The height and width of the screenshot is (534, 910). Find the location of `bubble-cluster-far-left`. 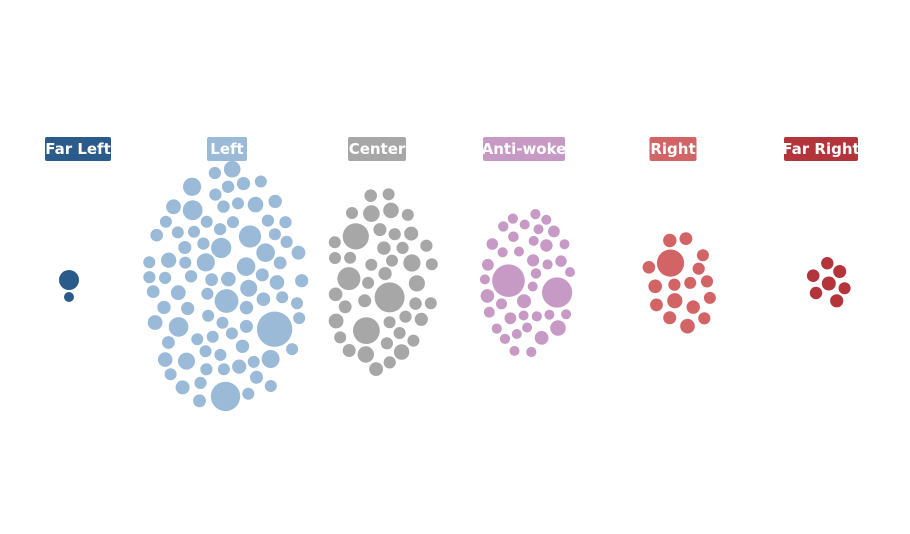

bubble-cluster-far-left is located at coordinates (69, 286).